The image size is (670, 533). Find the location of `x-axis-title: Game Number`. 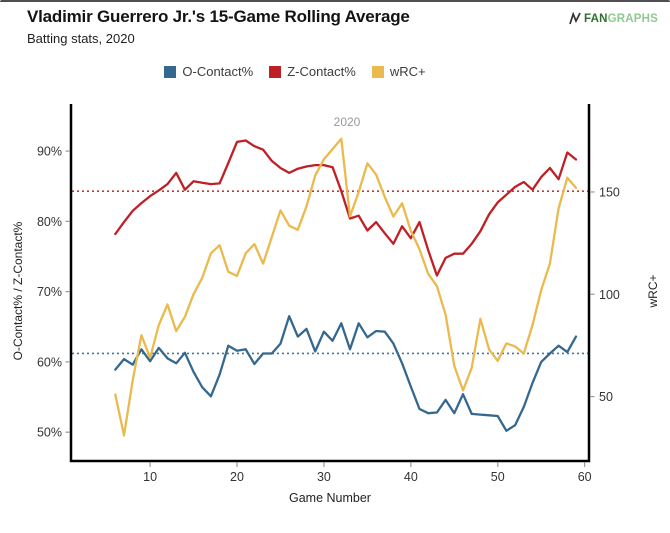

x-axis-title: Game Number is located at coordinates (330, 498).